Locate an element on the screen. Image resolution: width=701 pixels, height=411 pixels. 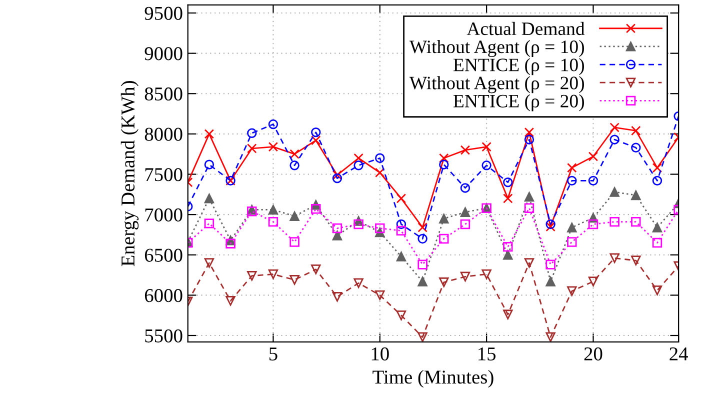
legend-label: Without Agent (ρ = 20) is located at coordinates (496, 85).